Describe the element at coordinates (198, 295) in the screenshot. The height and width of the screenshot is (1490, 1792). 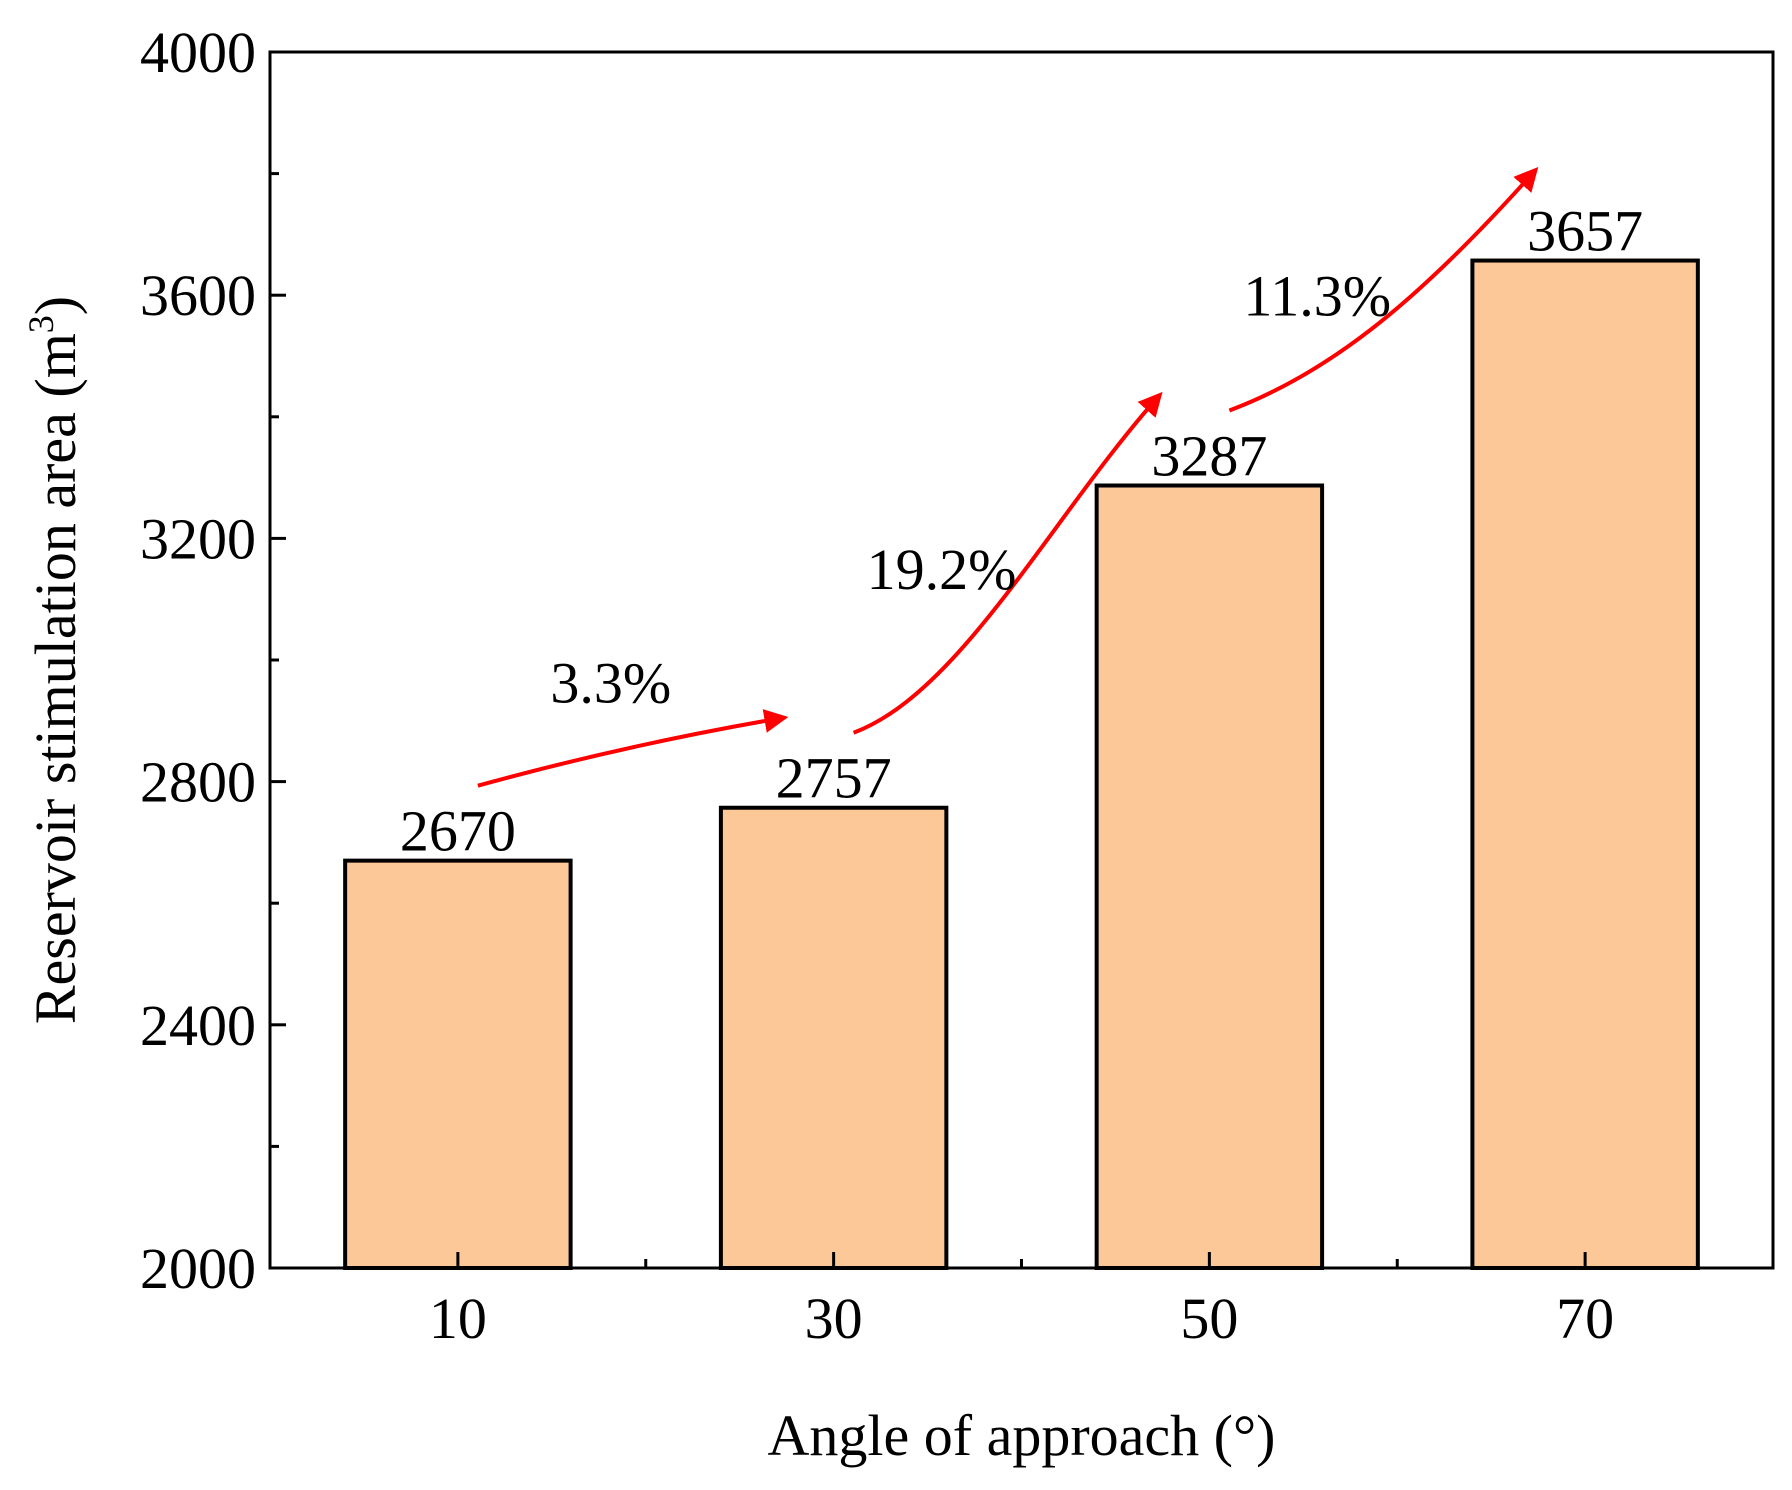
I see `y-tick-label-3600: 3600` at that location.